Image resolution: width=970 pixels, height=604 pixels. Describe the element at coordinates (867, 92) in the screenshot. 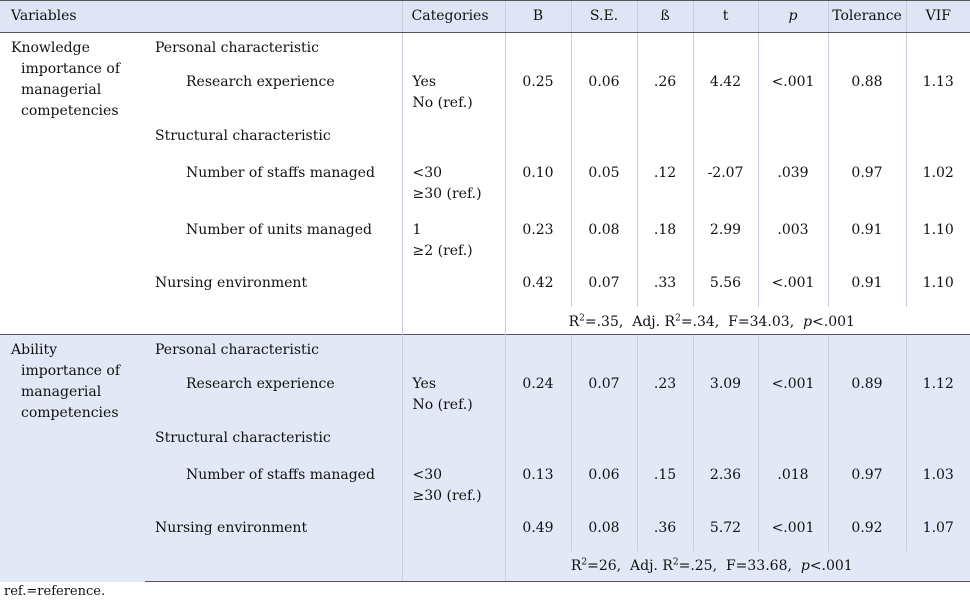

I see `tolerance-value: 0.88` at that location.